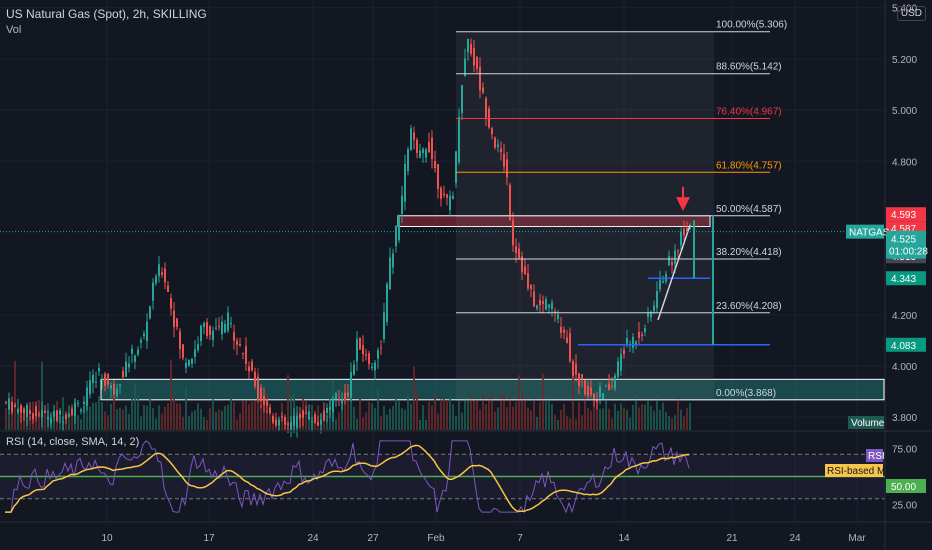 Image resolution: width=932 pixels, height=550 pixels. Describe the element at coordinates (903, 229) in the screenshot. I see `price-tag-label: 4.587` at that location.